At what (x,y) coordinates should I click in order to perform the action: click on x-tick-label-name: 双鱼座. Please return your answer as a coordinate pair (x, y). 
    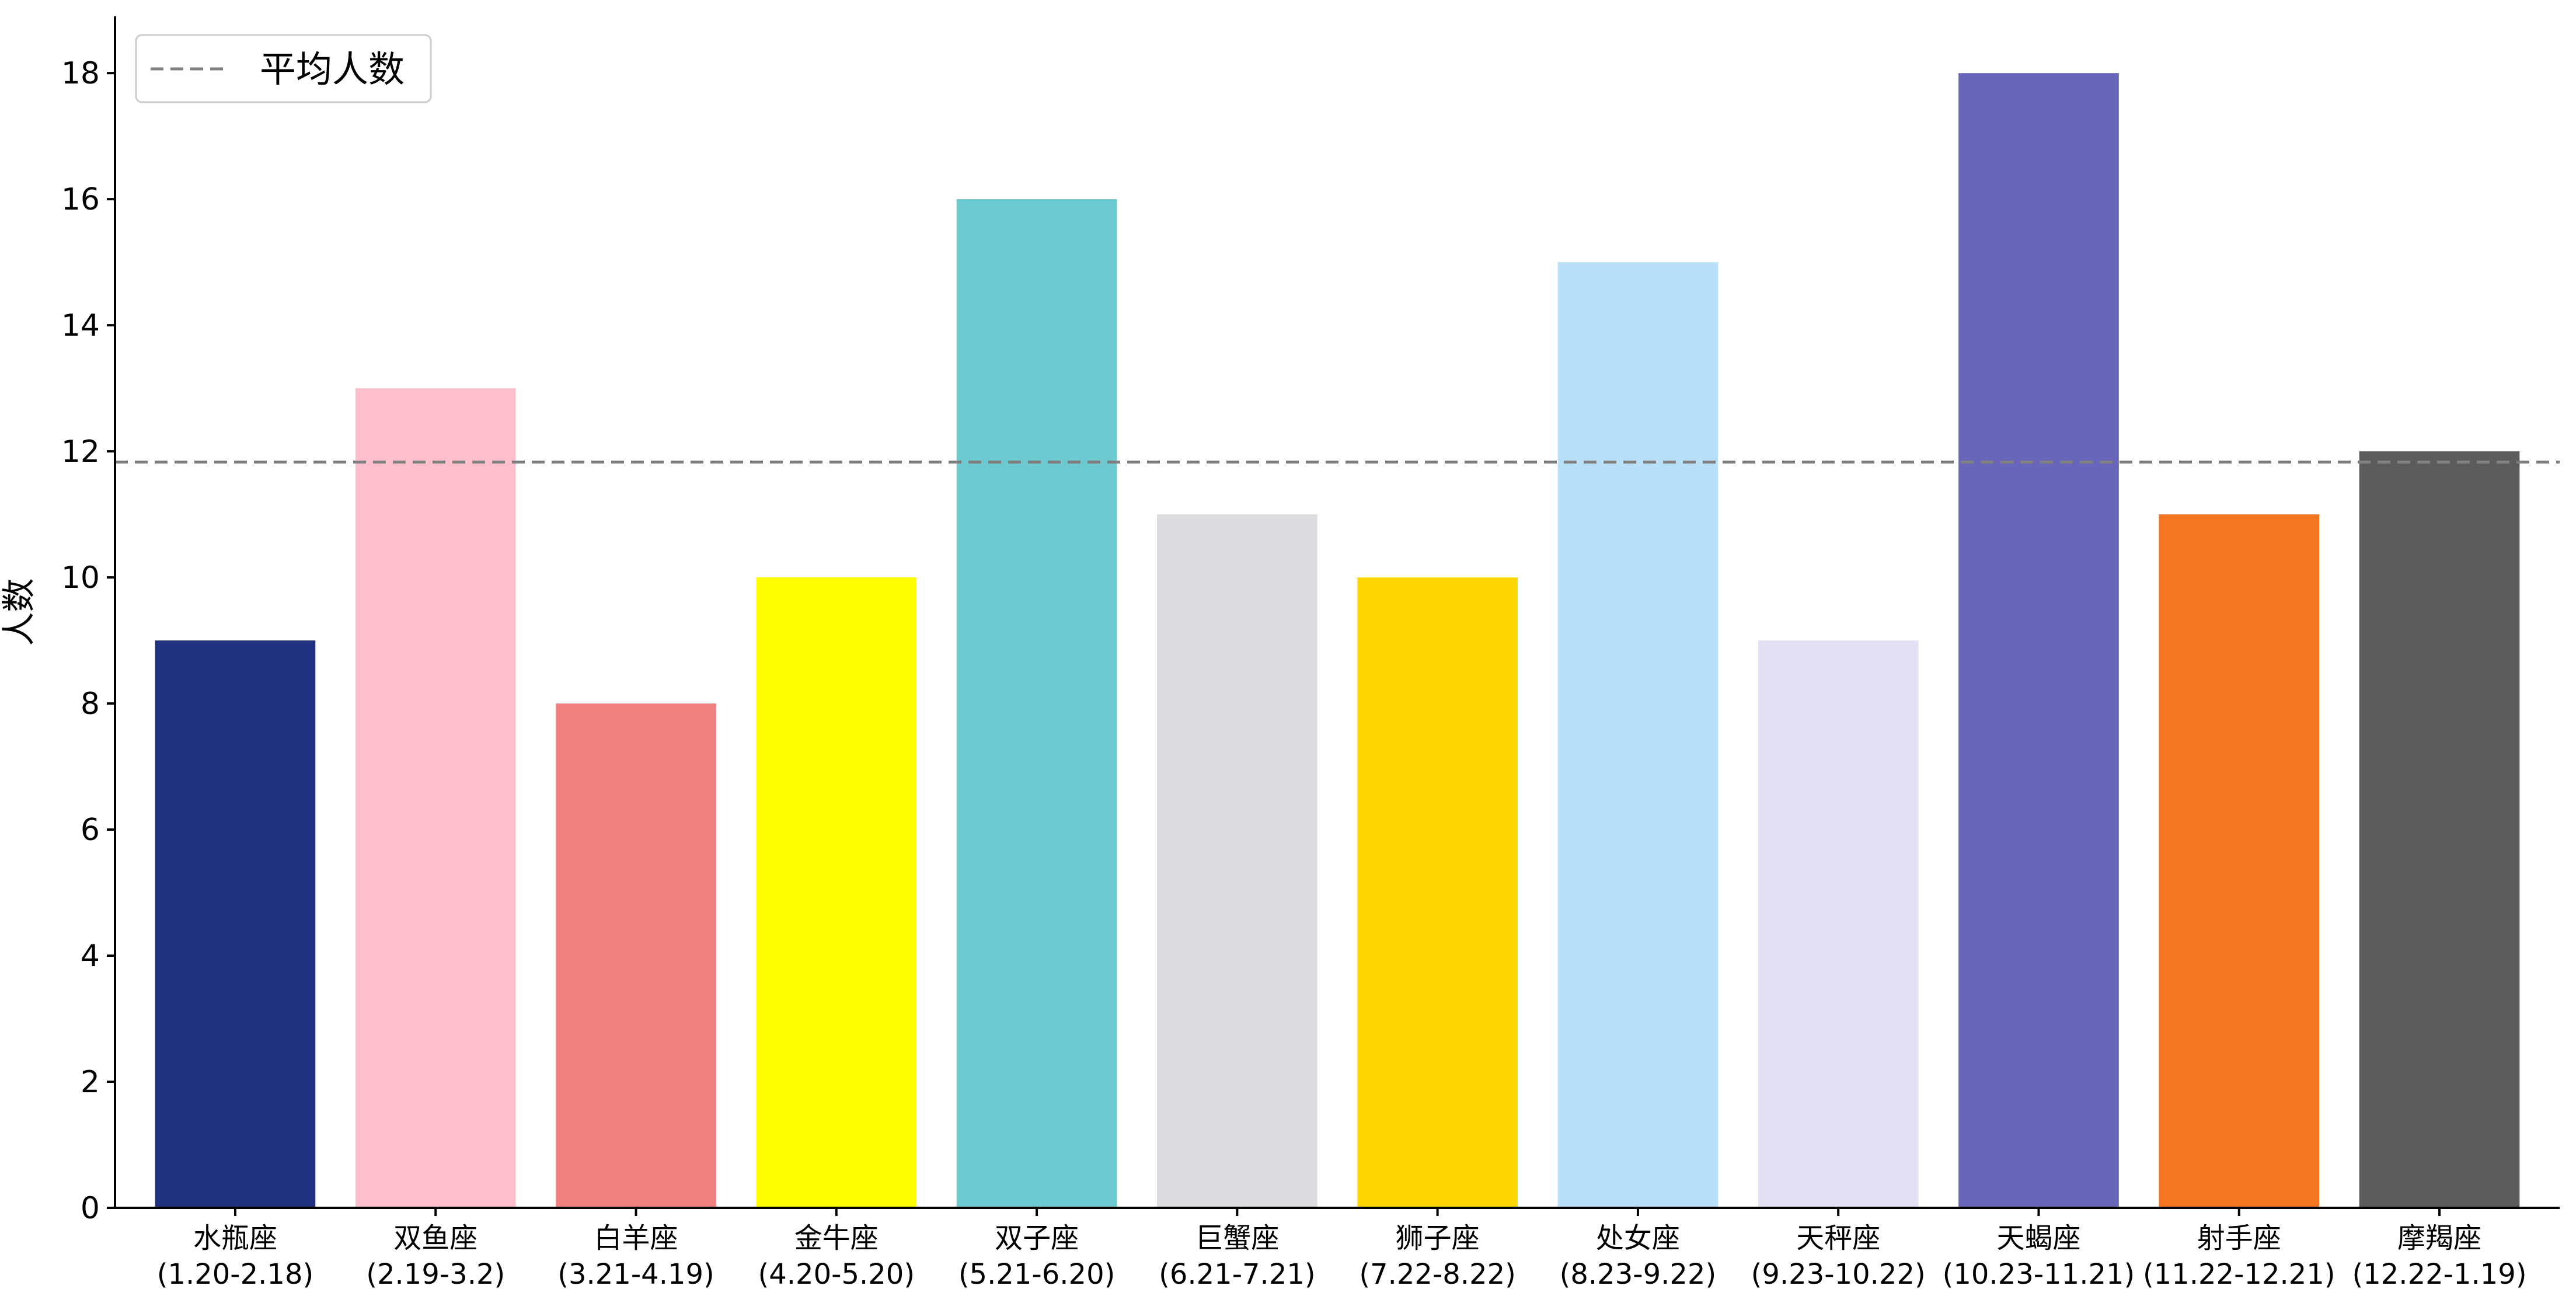
    Looking at the image, I should click on (435, 1238).